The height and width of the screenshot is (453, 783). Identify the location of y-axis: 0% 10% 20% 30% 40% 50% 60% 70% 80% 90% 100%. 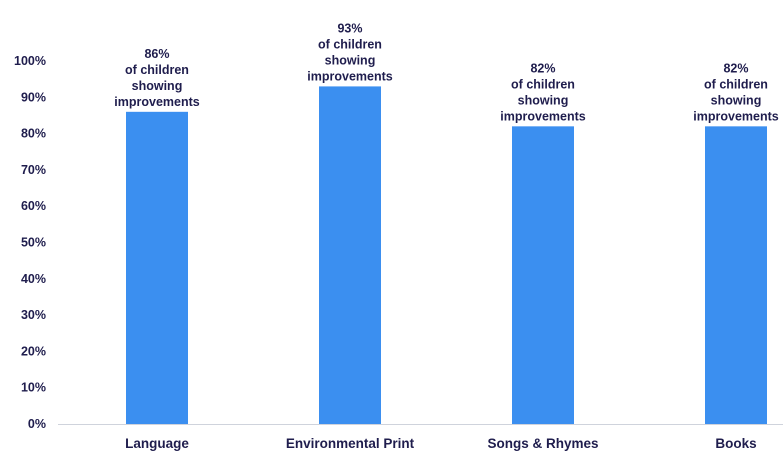
(30, 242).